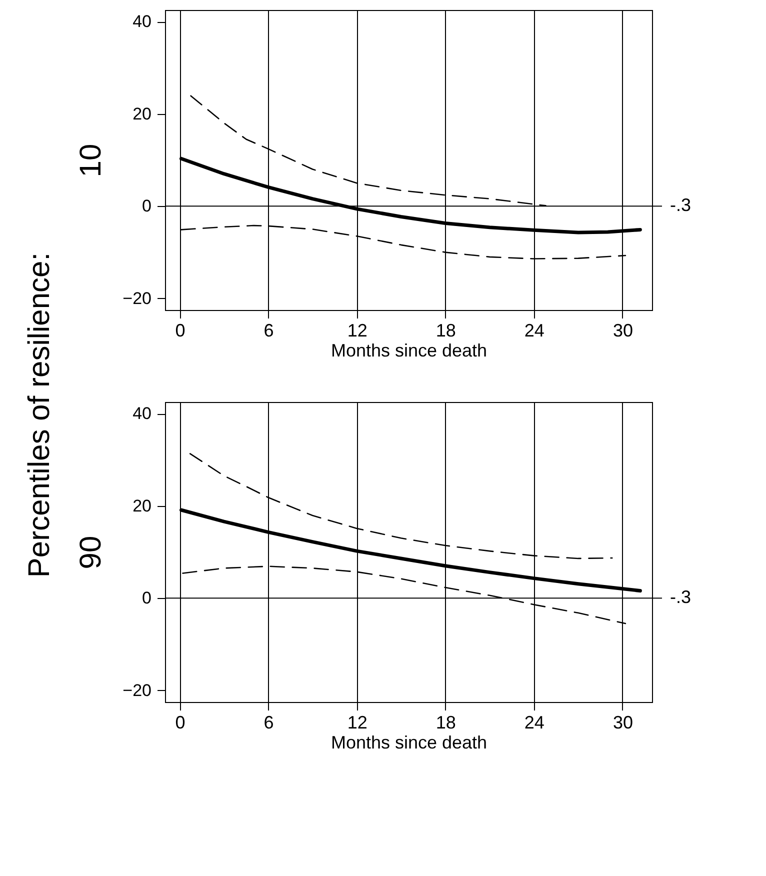 The height and width of the screenshot is (876, 766). What do you see at coordinates (91, 161) in the screenshot?
I see `y-axis-title: 10` at bounding box center [91, 161].